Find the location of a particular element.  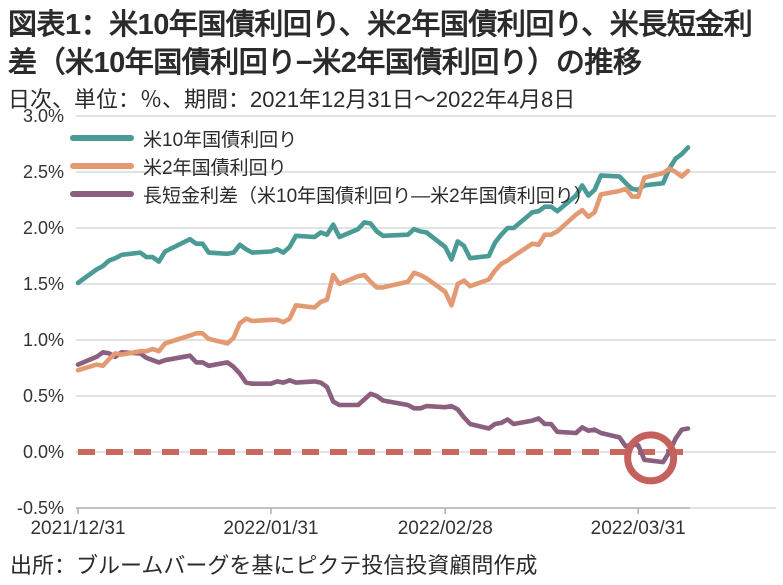

source-note: 出所：ブルームバーグを基にピクテ投信投資顧問作成 is located at coordinates (274, 565).